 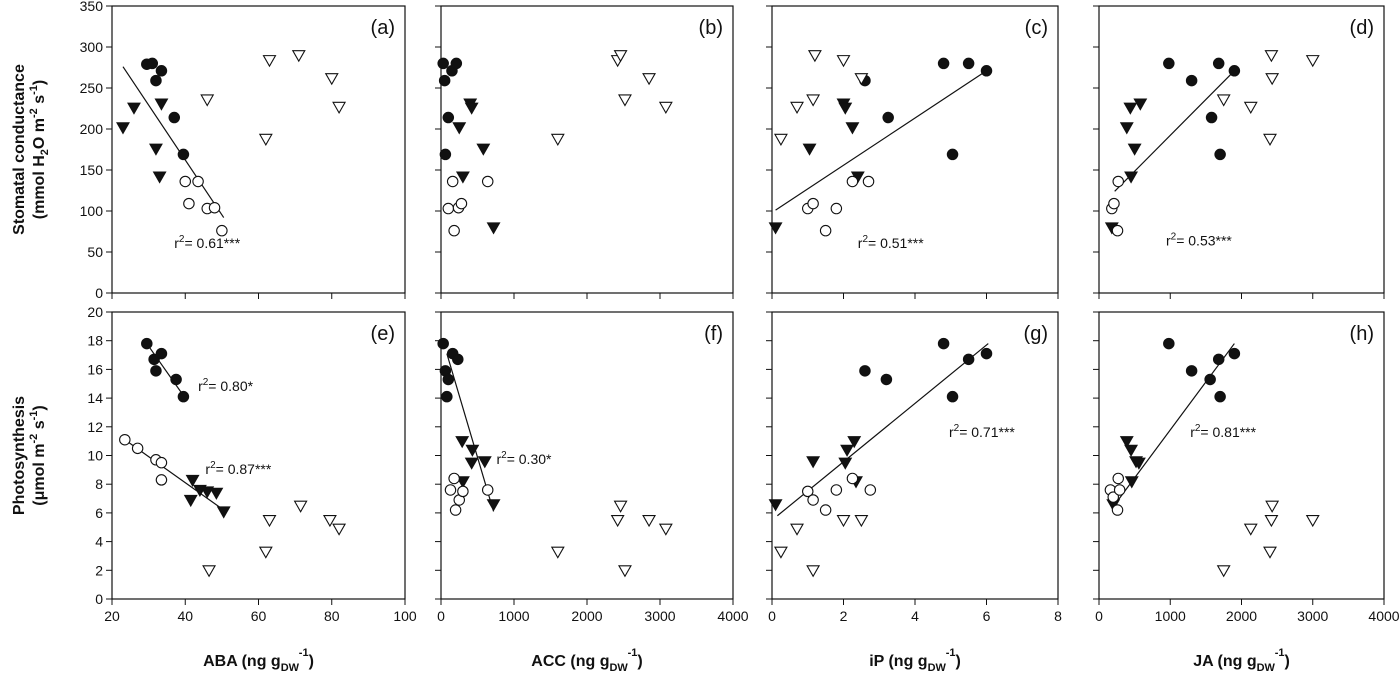 I want to click on r-squared-label: r2= 0.30*, so click(x=524, y=458).